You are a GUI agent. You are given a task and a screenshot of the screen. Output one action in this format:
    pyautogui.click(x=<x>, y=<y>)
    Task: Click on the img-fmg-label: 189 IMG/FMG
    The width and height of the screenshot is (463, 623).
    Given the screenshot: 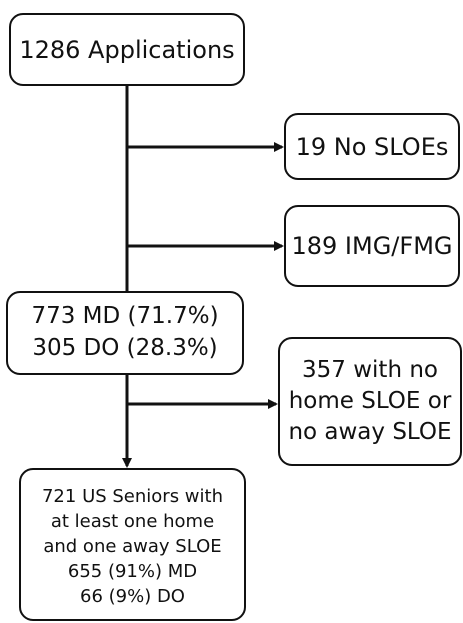 What is the action you would take?
    pyautogui.click(x=372, y=246)
    